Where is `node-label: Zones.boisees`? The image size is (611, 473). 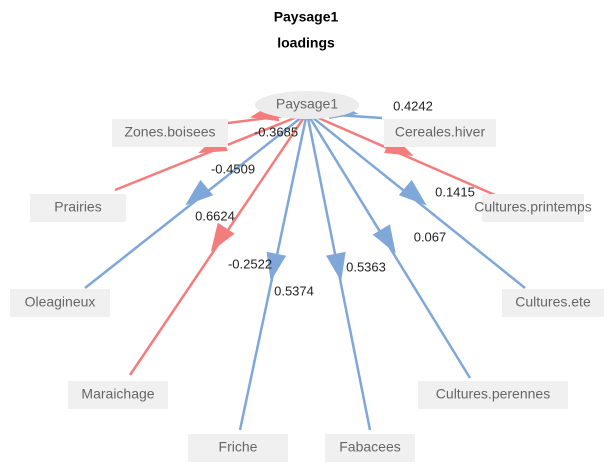
node-label: Zones.boisees is located at coordinates (169, 132).